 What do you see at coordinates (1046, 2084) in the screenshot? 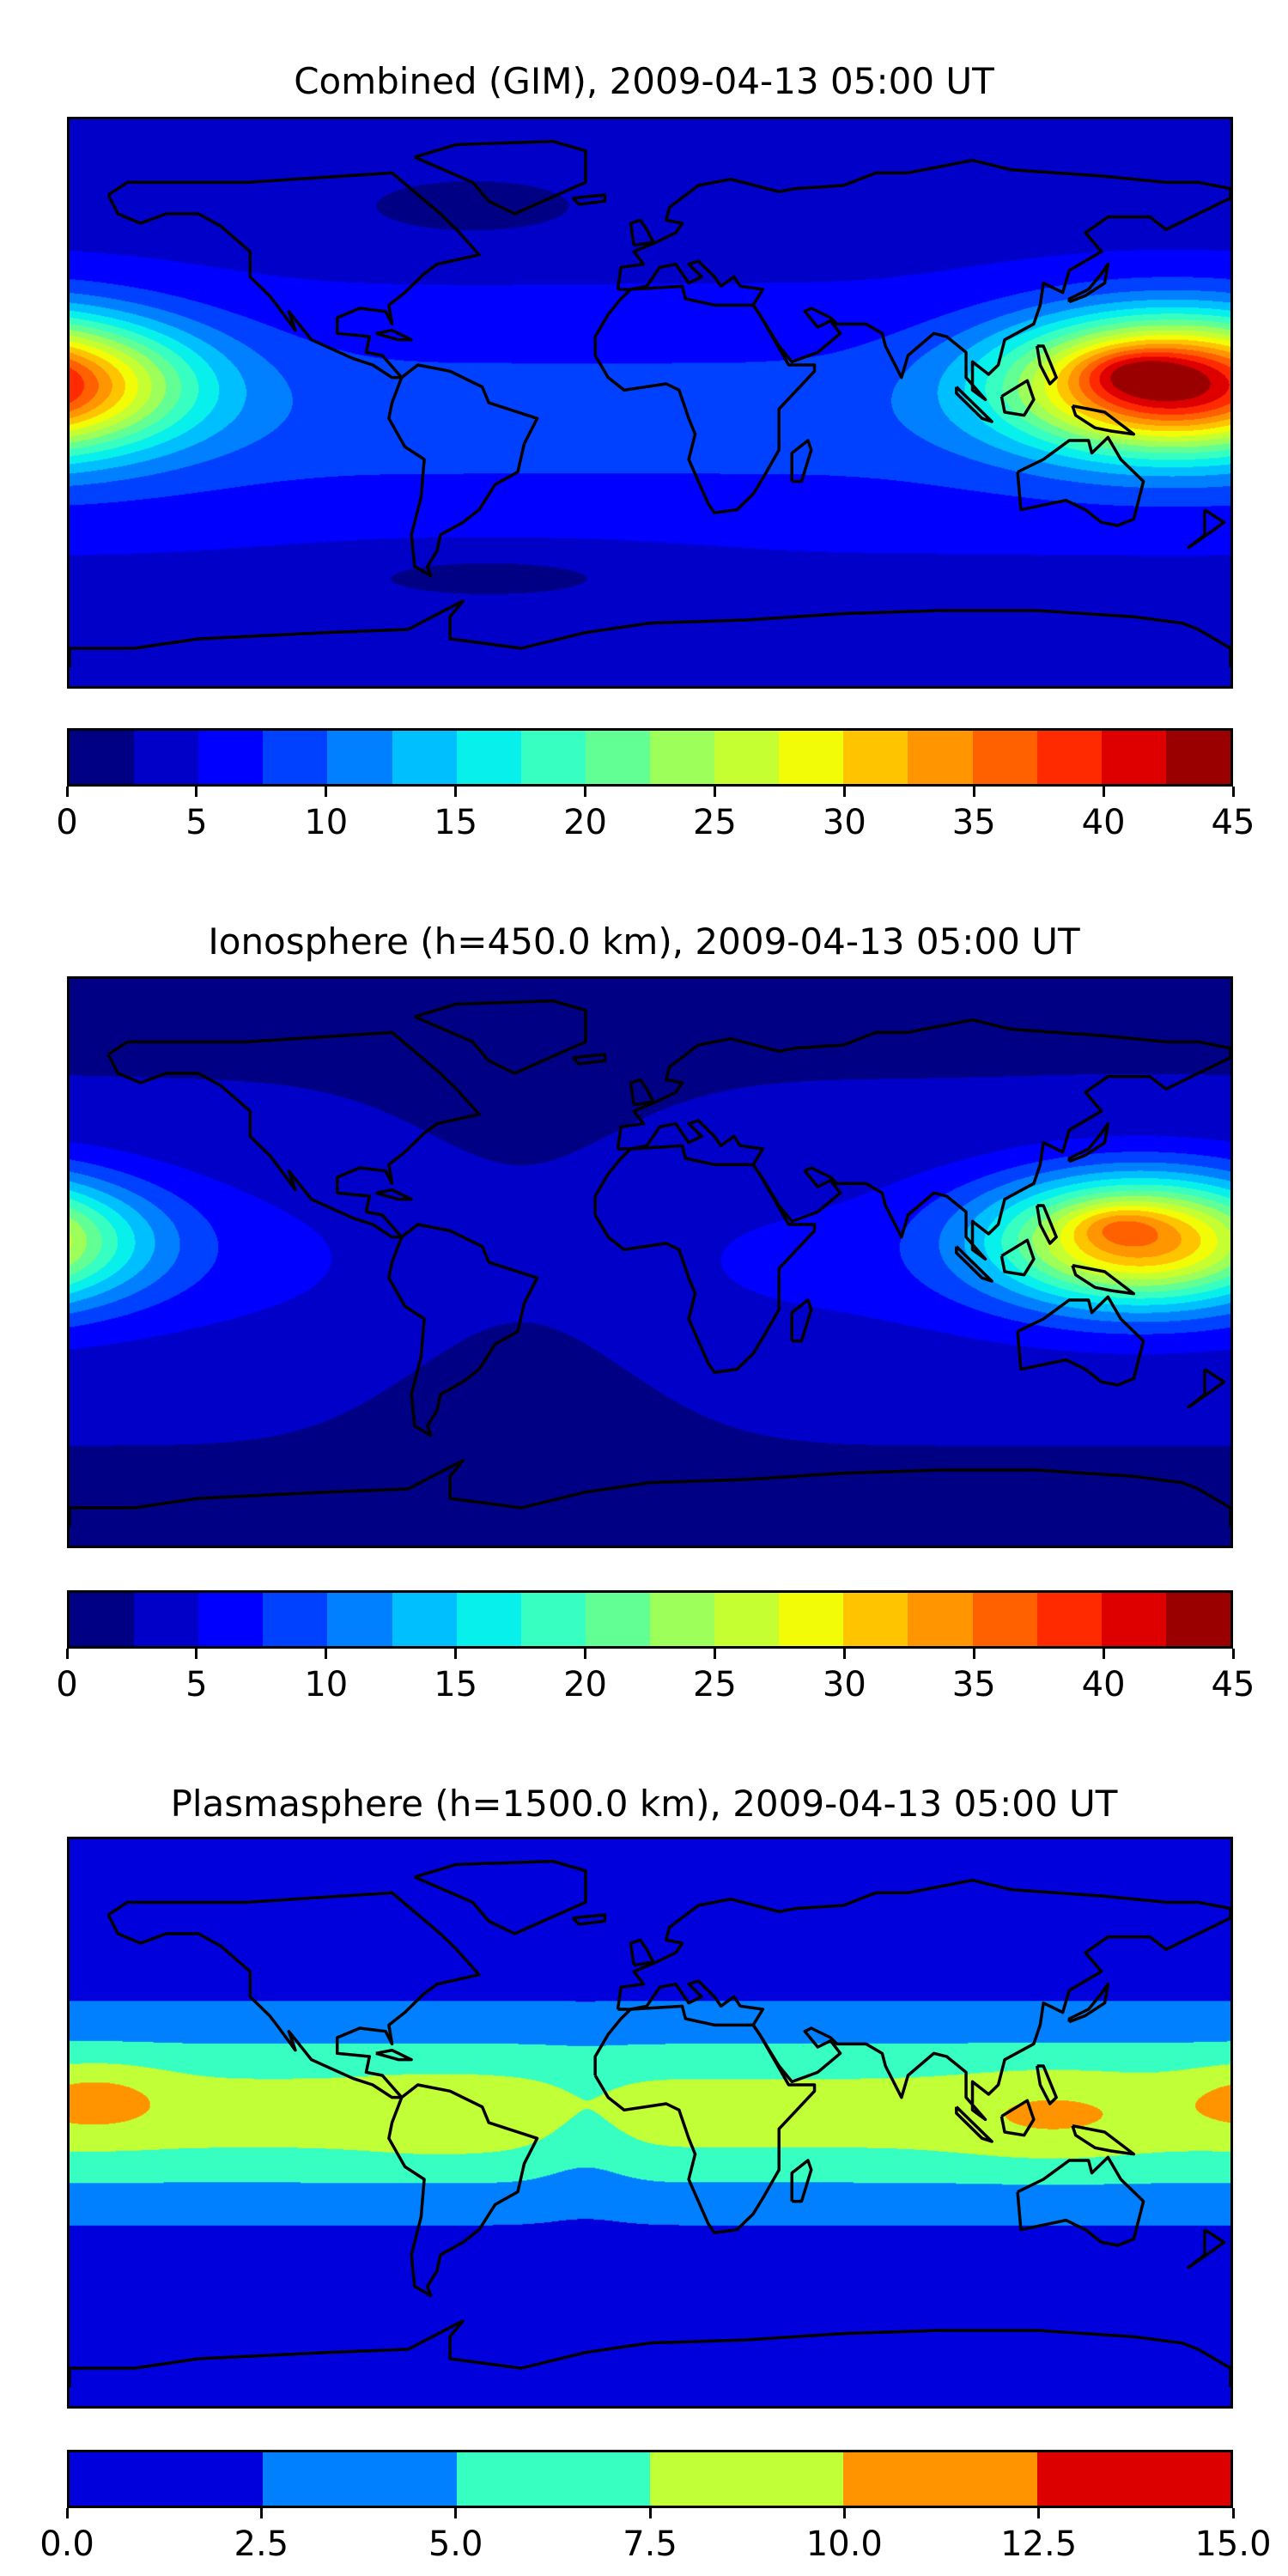
I see `coastline-philippines` at bounding box center [1046, 2084].